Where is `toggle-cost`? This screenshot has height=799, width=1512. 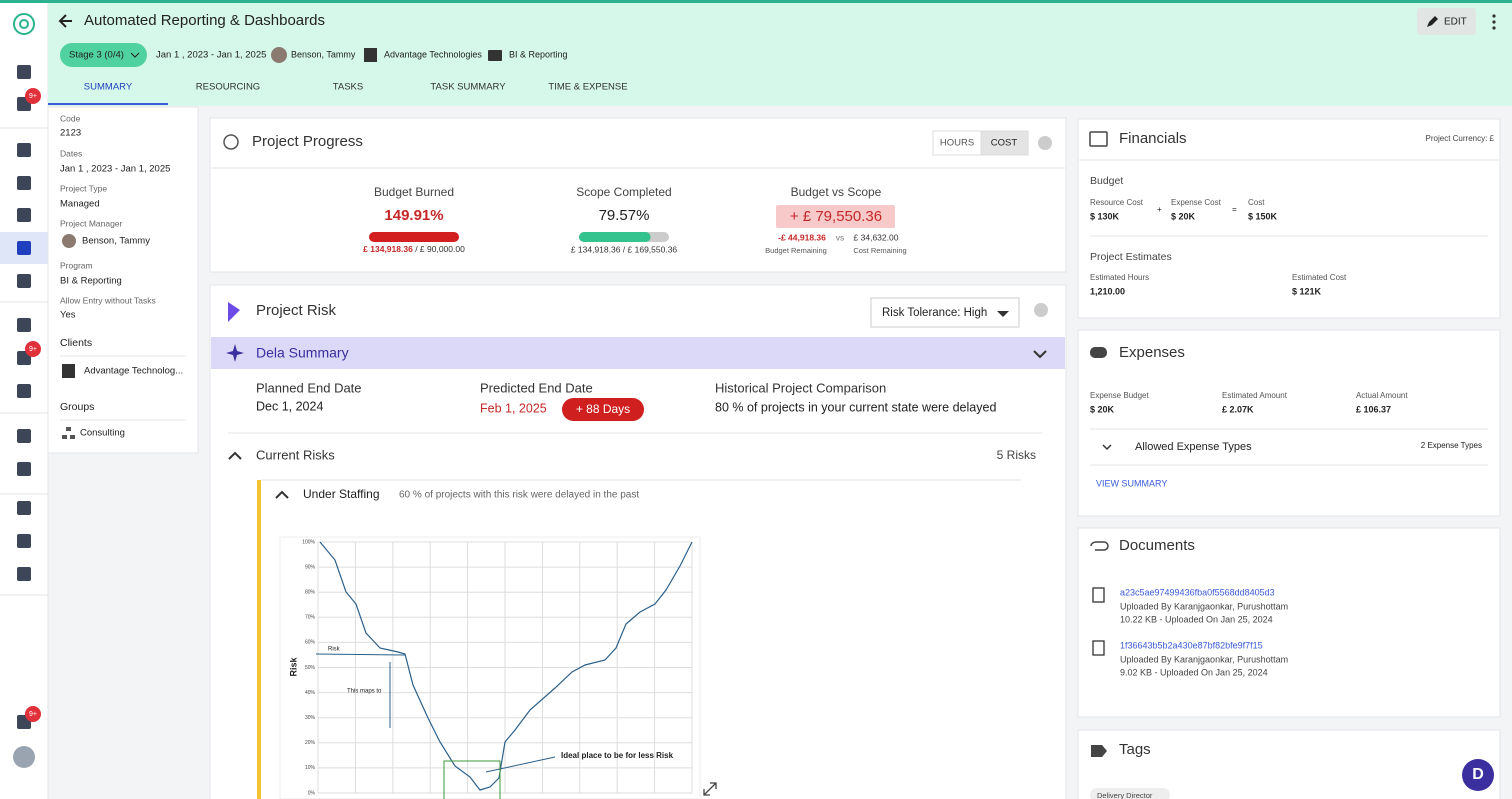 toggle-cost is located at coordinates (1004, 143).